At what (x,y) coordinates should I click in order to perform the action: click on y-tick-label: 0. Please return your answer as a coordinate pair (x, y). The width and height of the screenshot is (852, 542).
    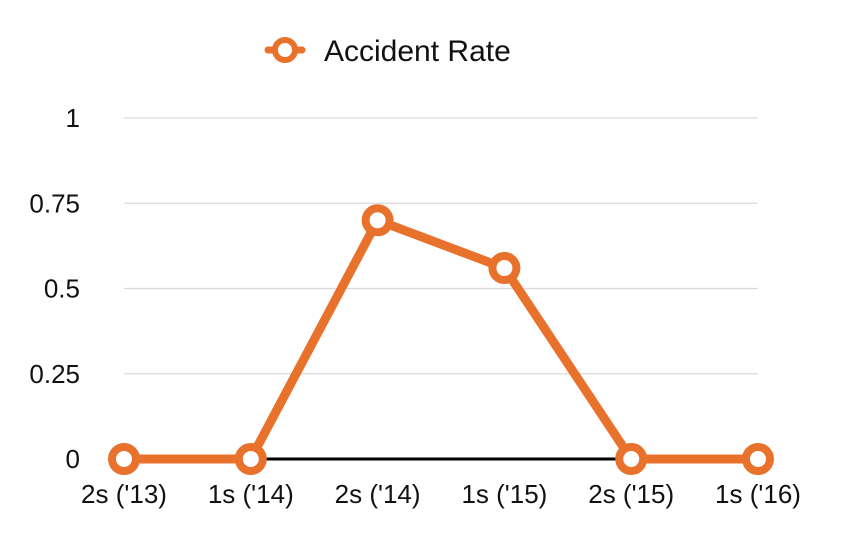
    Looking at the image, I should click on (73, 459).